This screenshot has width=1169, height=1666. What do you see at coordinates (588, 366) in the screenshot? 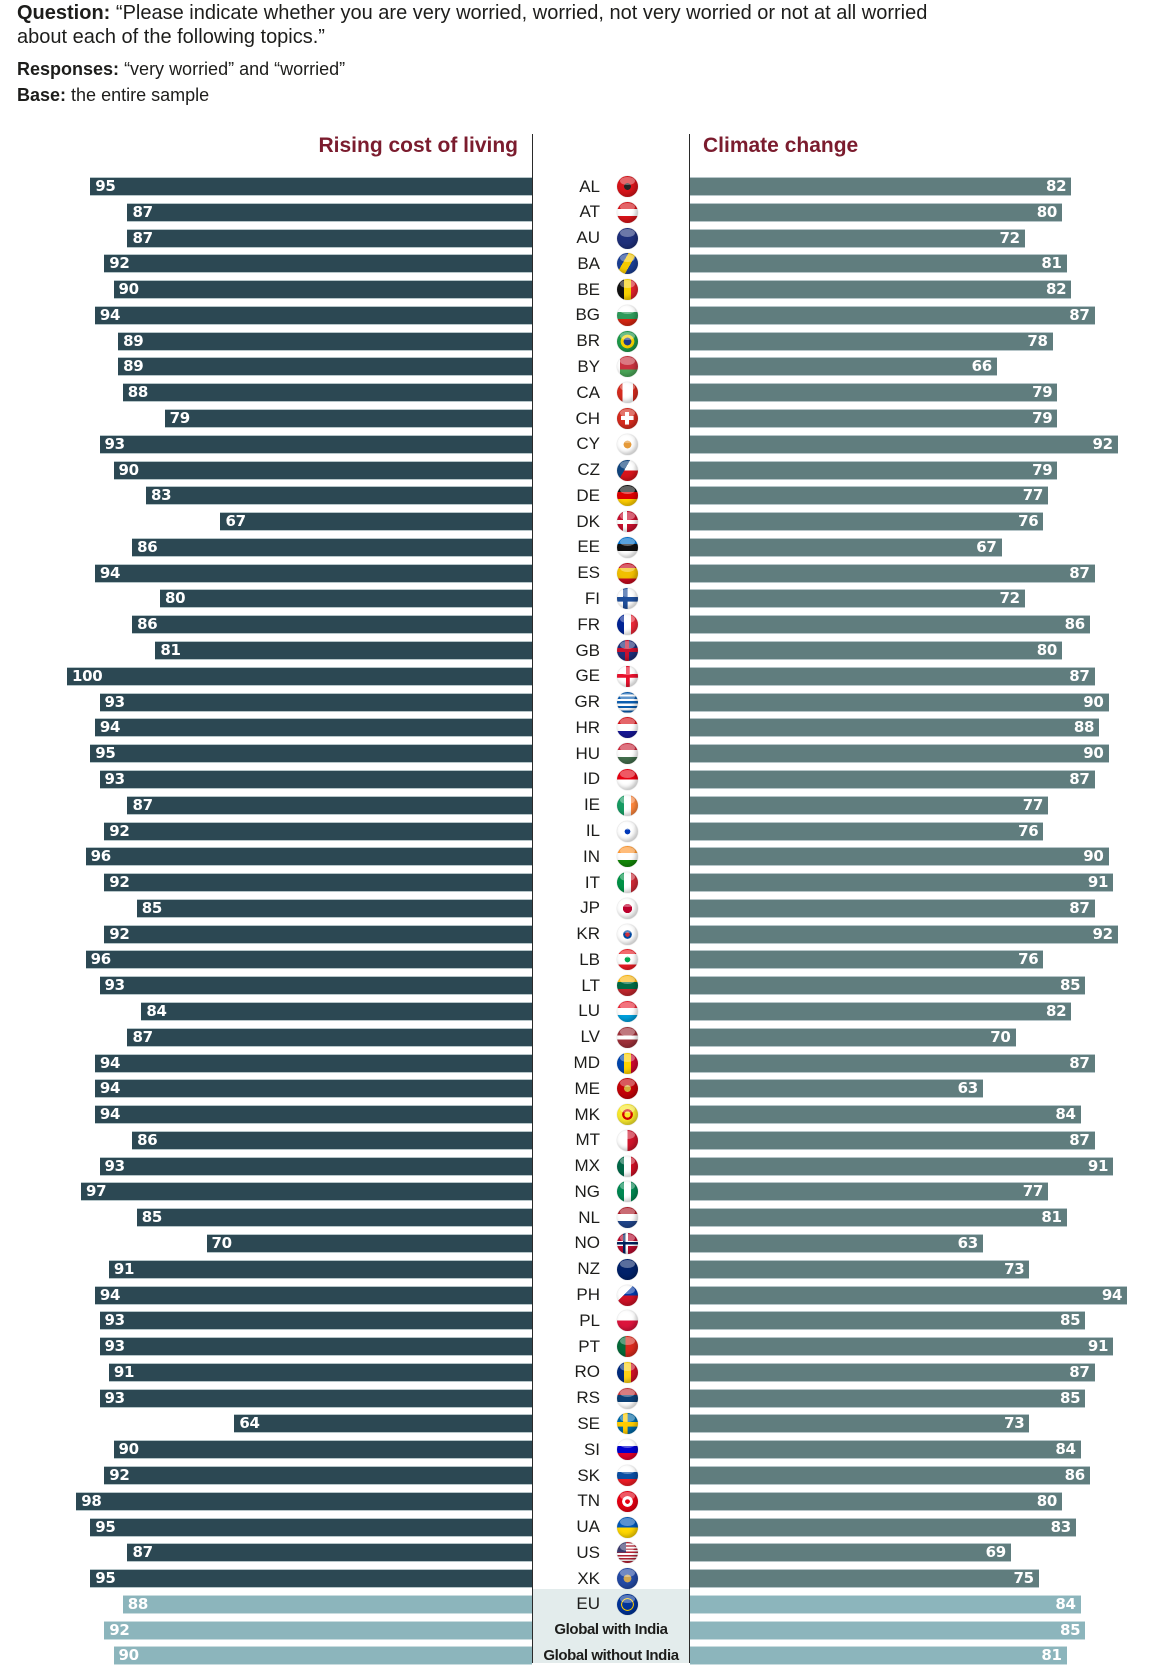
I see `category-label: BY` at bounding box center [588, 366].